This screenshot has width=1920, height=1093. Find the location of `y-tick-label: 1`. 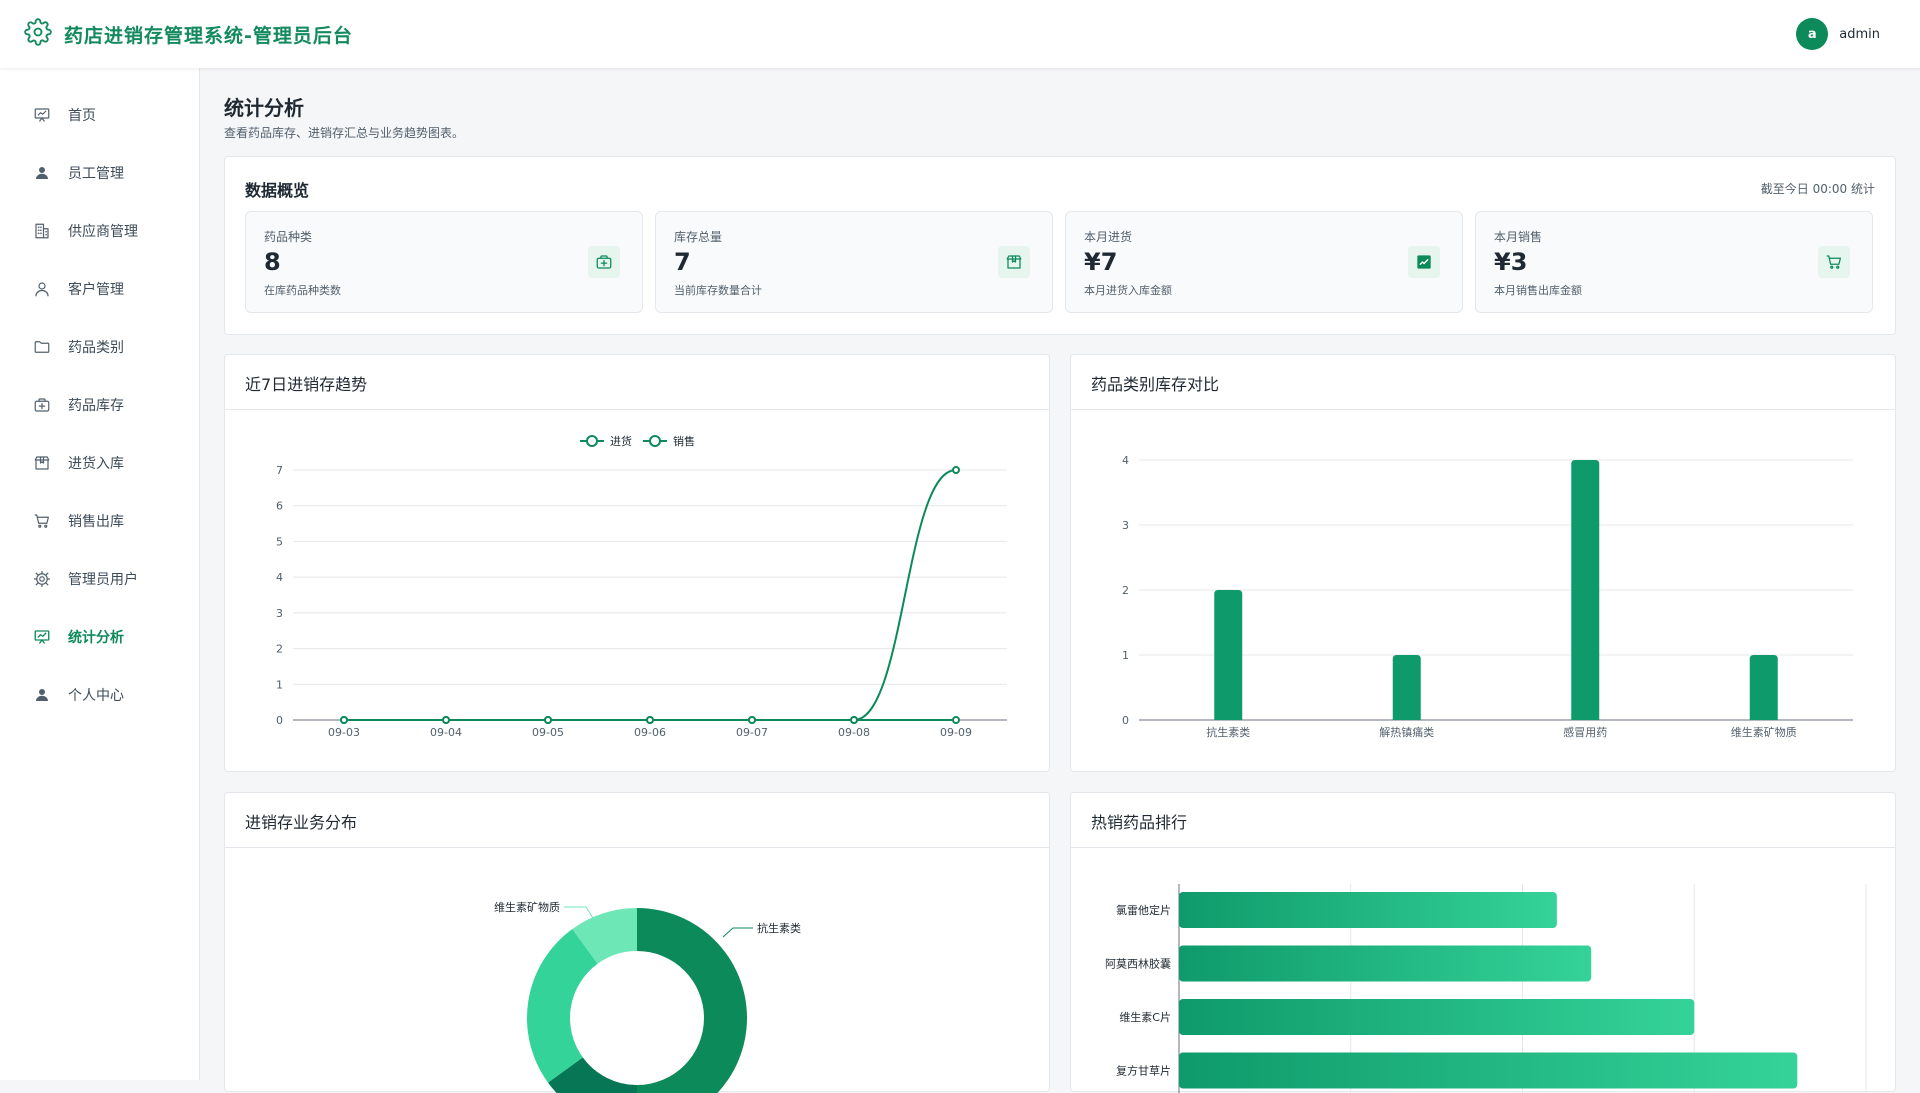

y-tick-label: 1 is located at coordinates (279, 684).